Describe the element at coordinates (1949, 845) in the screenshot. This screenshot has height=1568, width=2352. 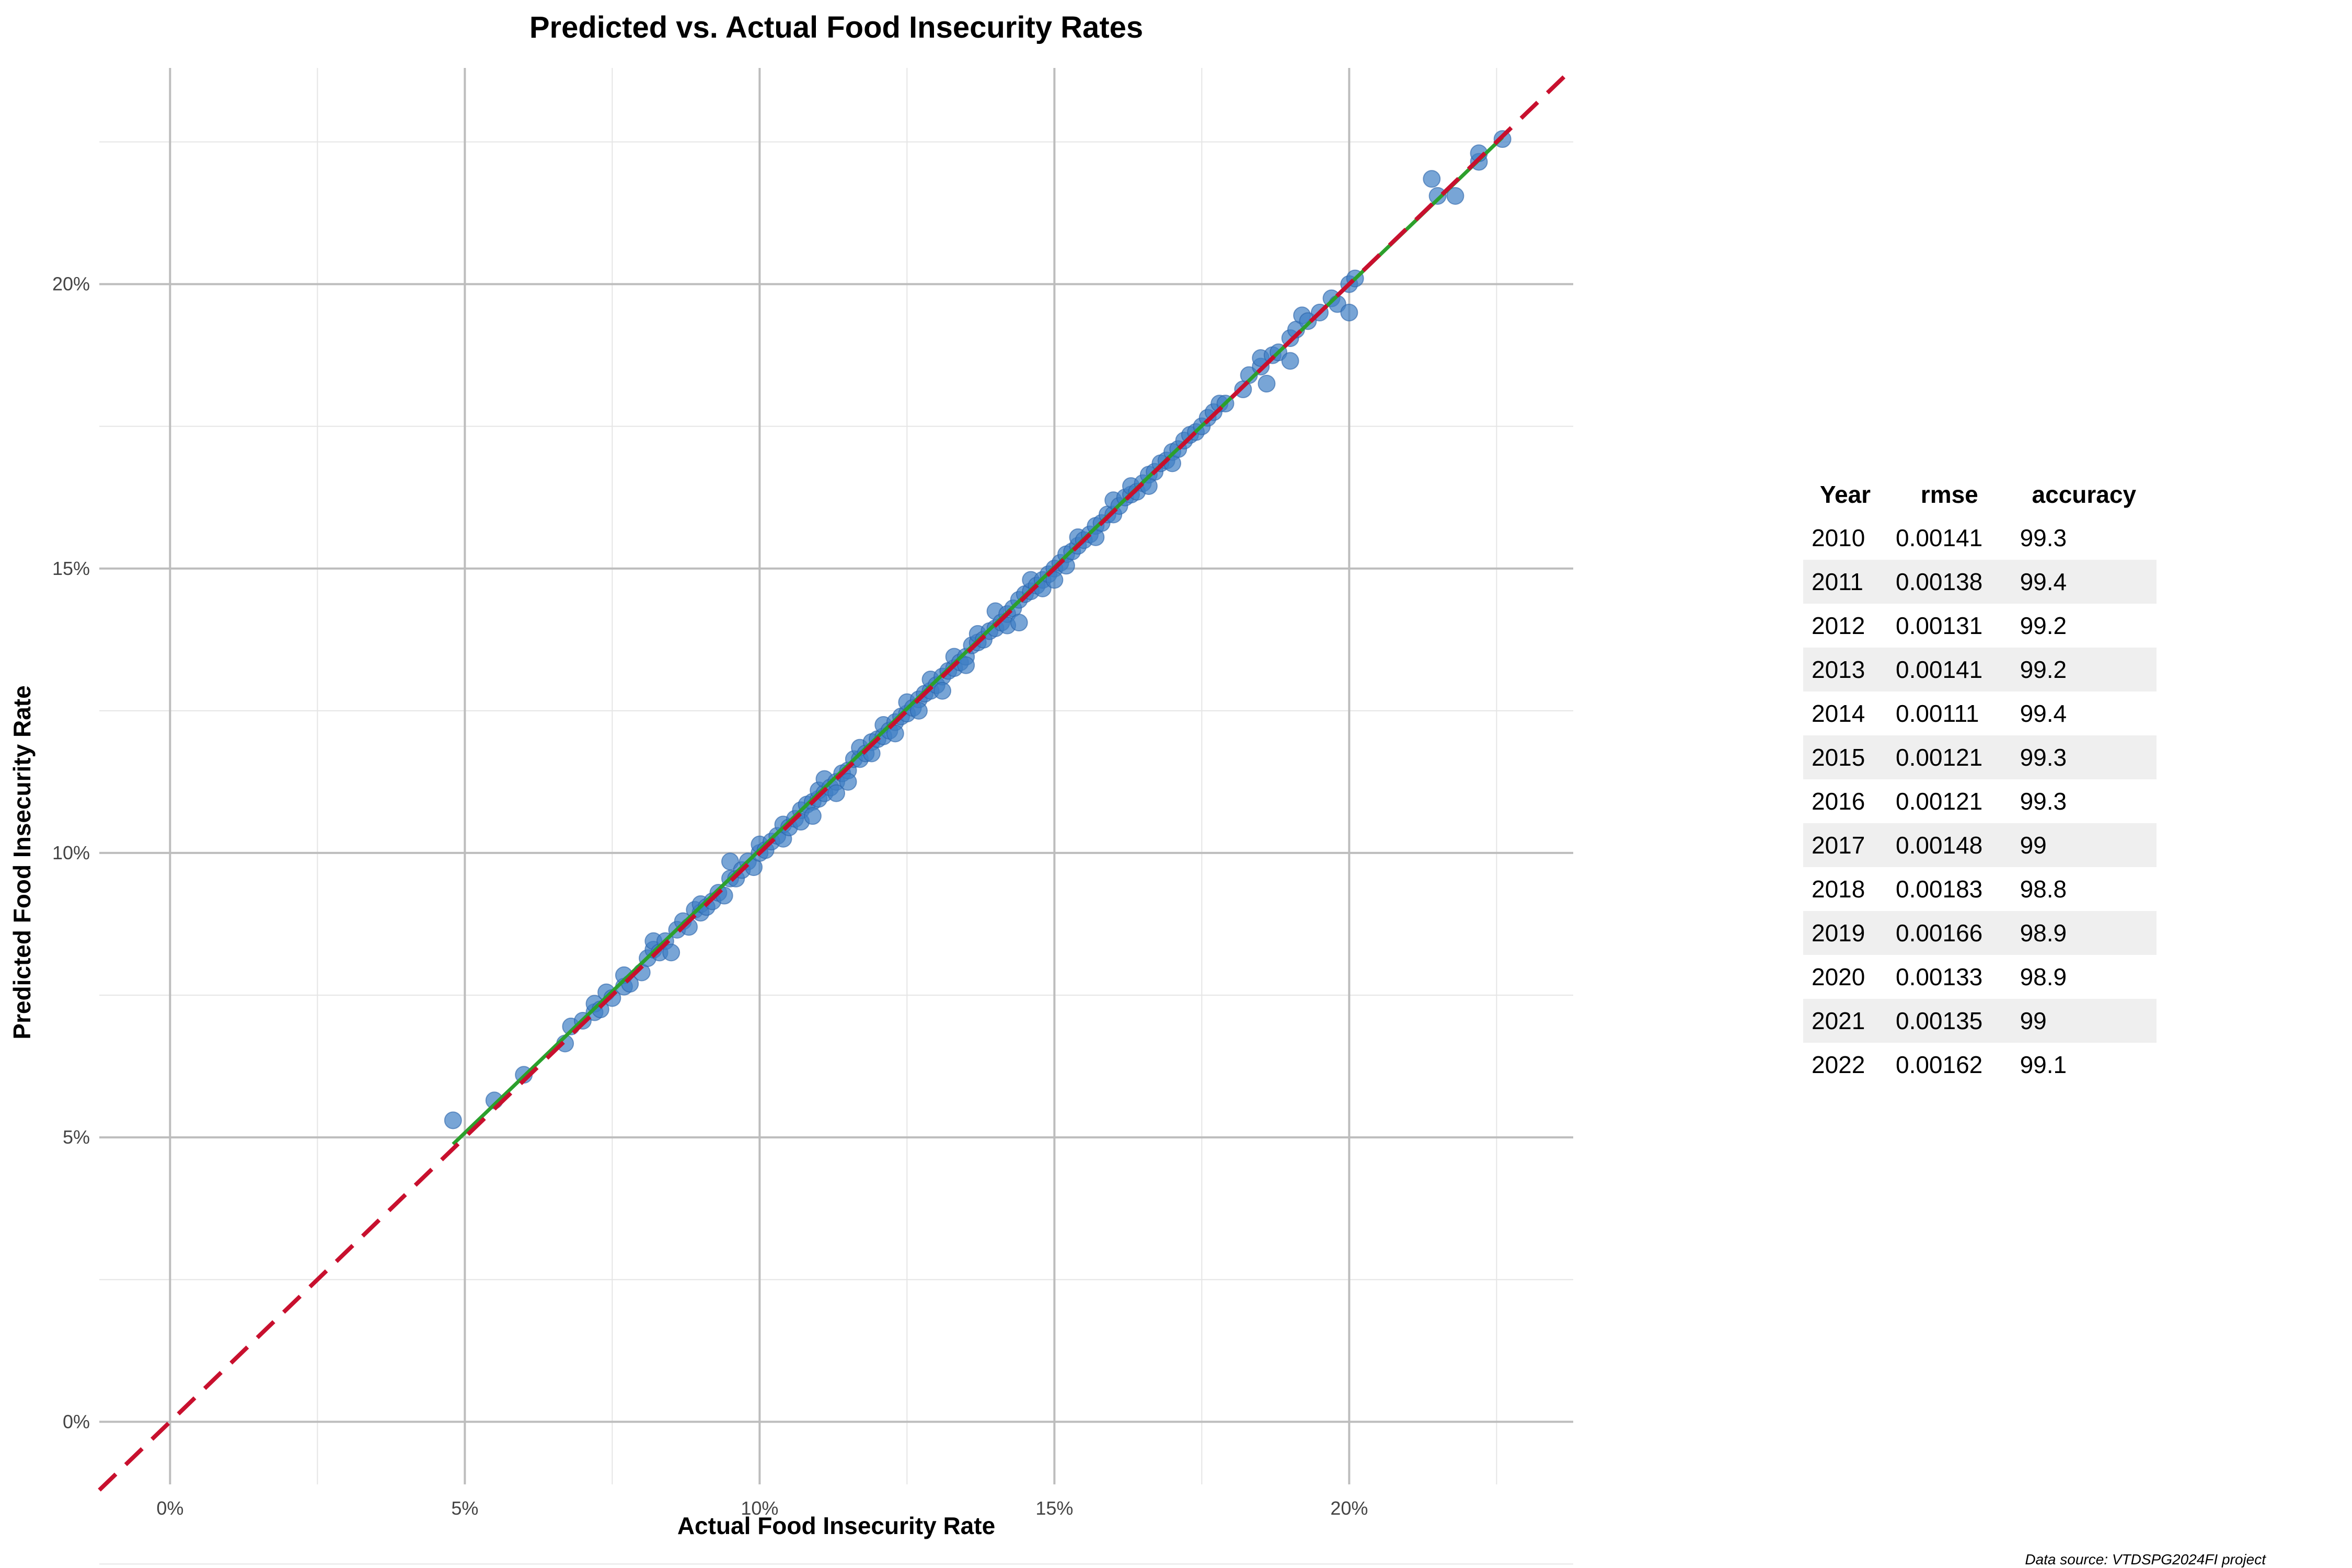
I see `table-cell: 0.00148` at that location.